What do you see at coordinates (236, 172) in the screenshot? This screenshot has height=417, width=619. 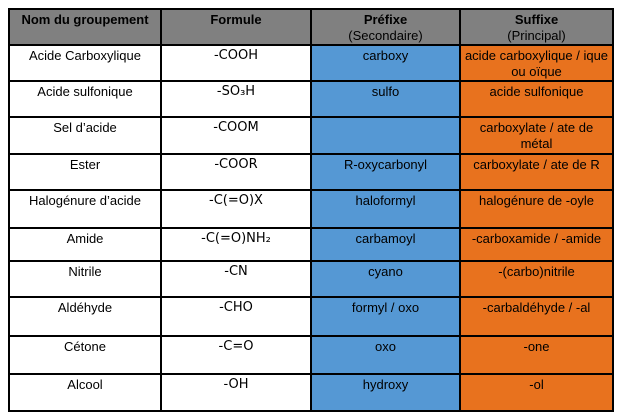 I see `cell-formula: -COOR` at bounding box center [236, 172].